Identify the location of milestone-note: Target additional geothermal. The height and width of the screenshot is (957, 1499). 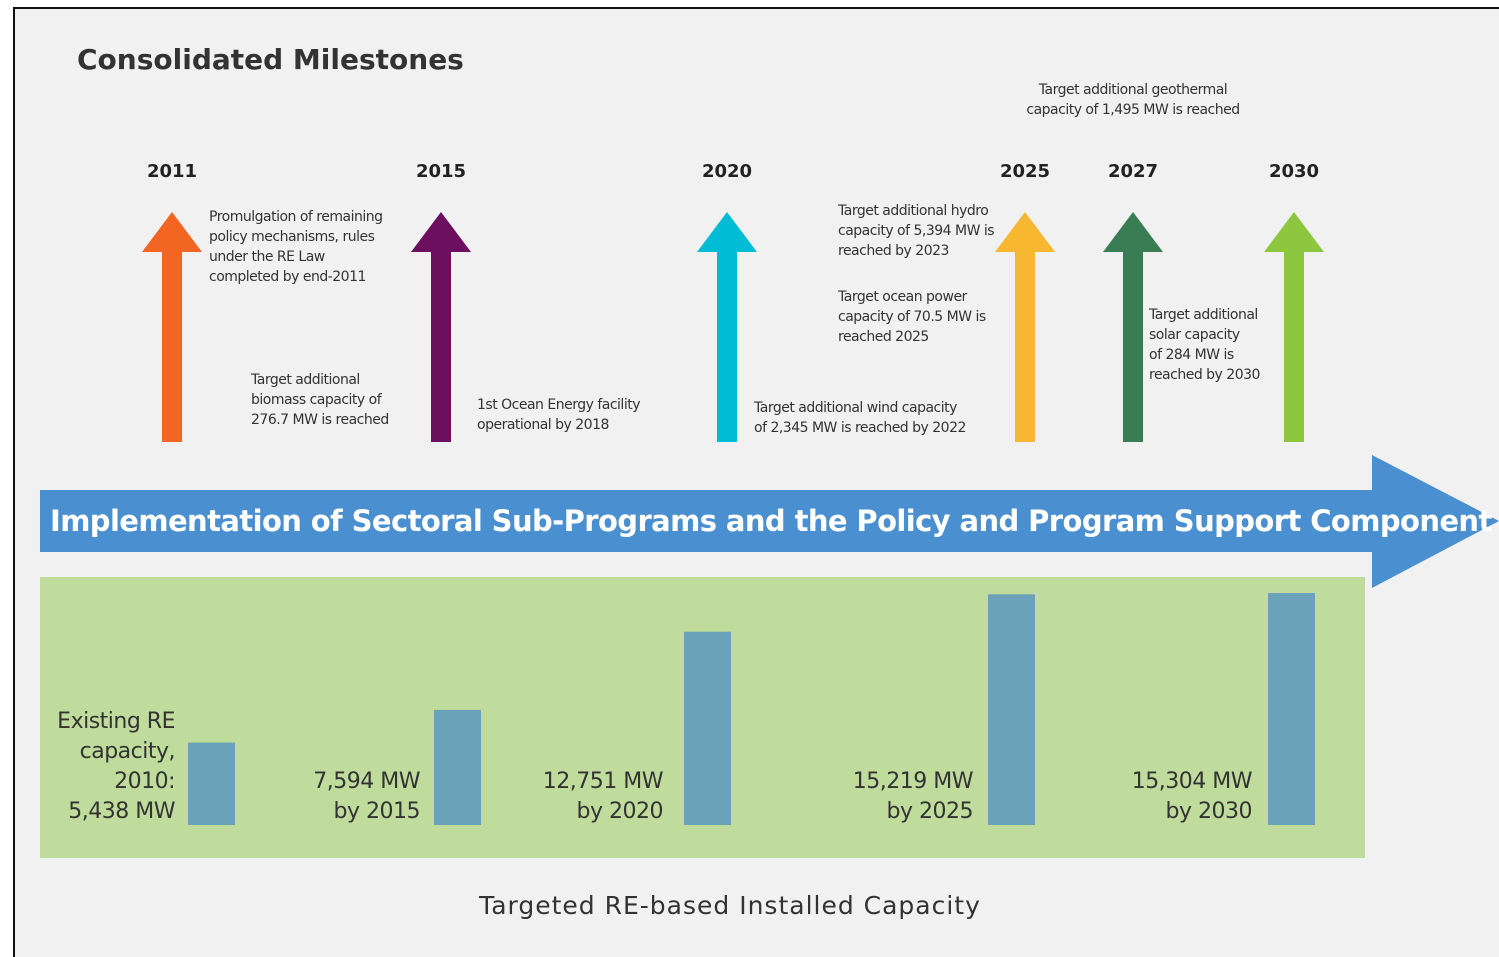
(1132, 90).